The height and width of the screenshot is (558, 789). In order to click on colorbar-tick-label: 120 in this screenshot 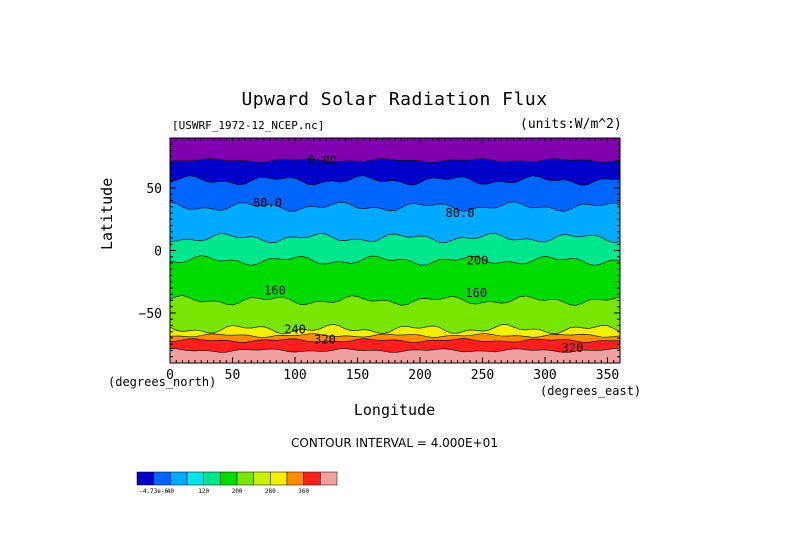, I will do `click(203, 491)`.